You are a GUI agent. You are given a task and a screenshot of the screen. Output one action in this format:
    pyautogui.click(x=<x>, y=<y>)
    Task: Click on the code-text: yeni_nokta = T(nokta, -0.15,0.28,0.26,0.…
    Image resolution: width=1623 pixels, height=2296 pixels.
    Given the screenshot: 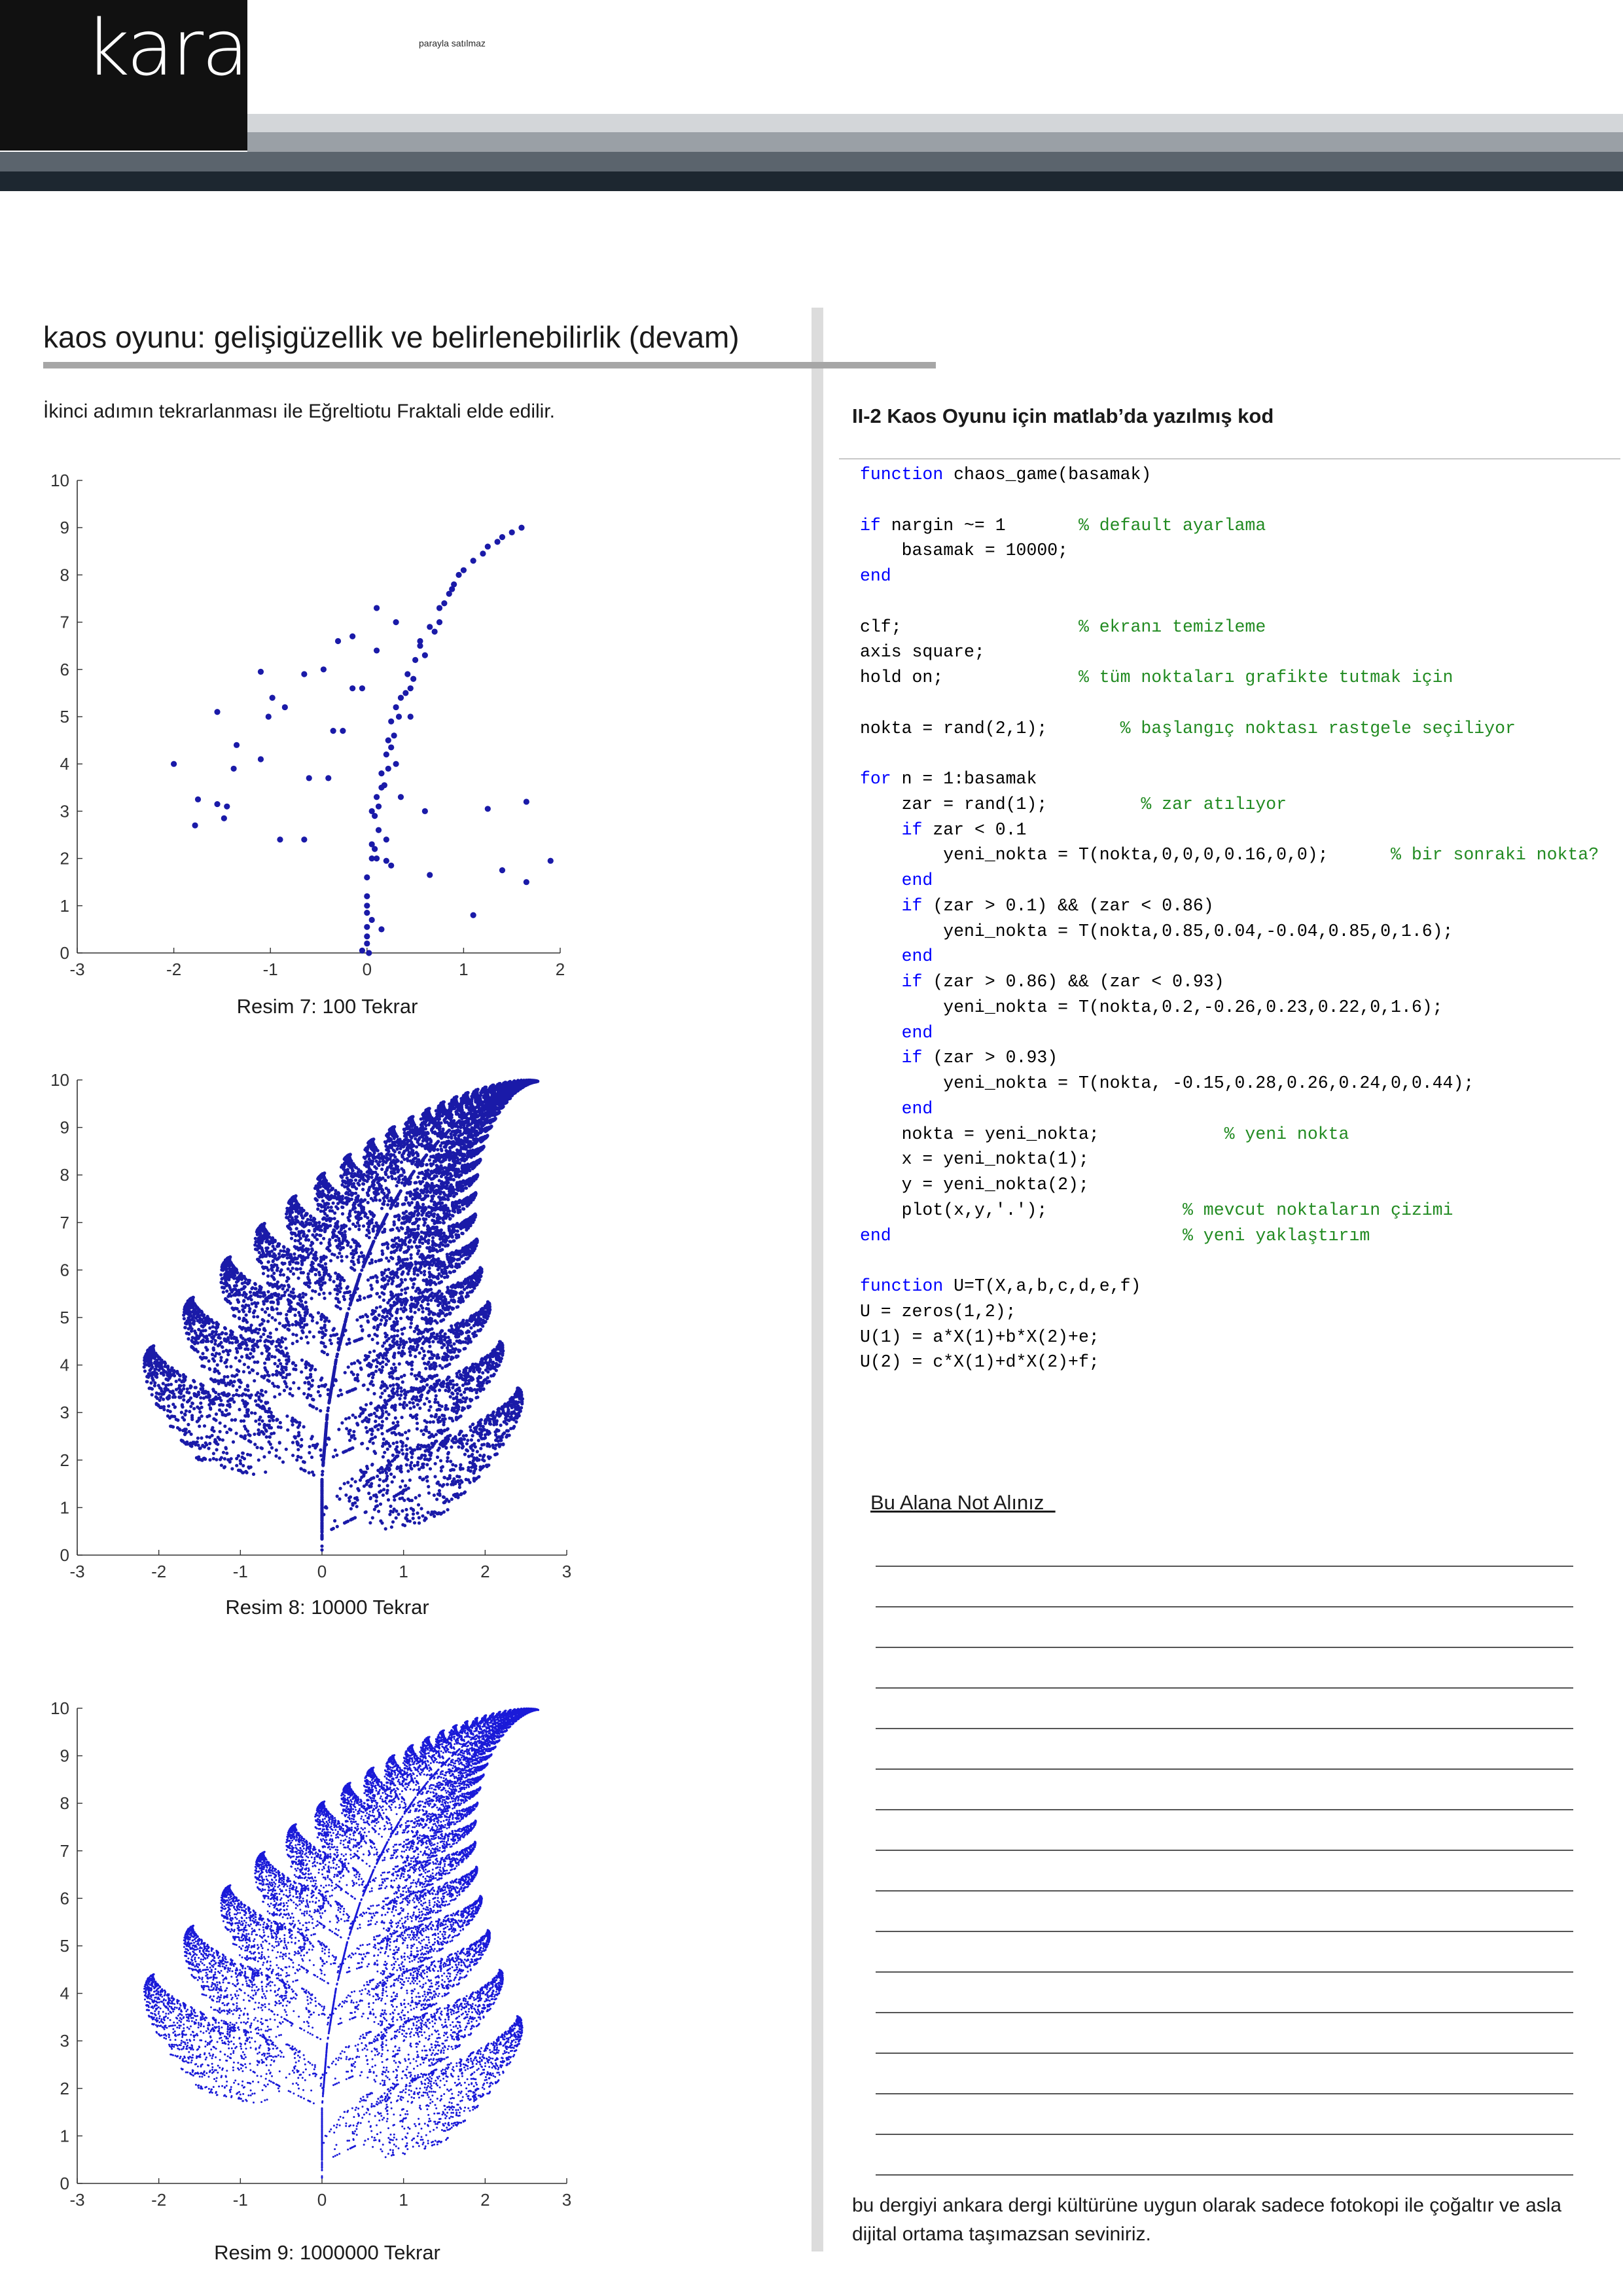 What is the action you would take?
    pyautogui.click(x=1167, y=1083)
    